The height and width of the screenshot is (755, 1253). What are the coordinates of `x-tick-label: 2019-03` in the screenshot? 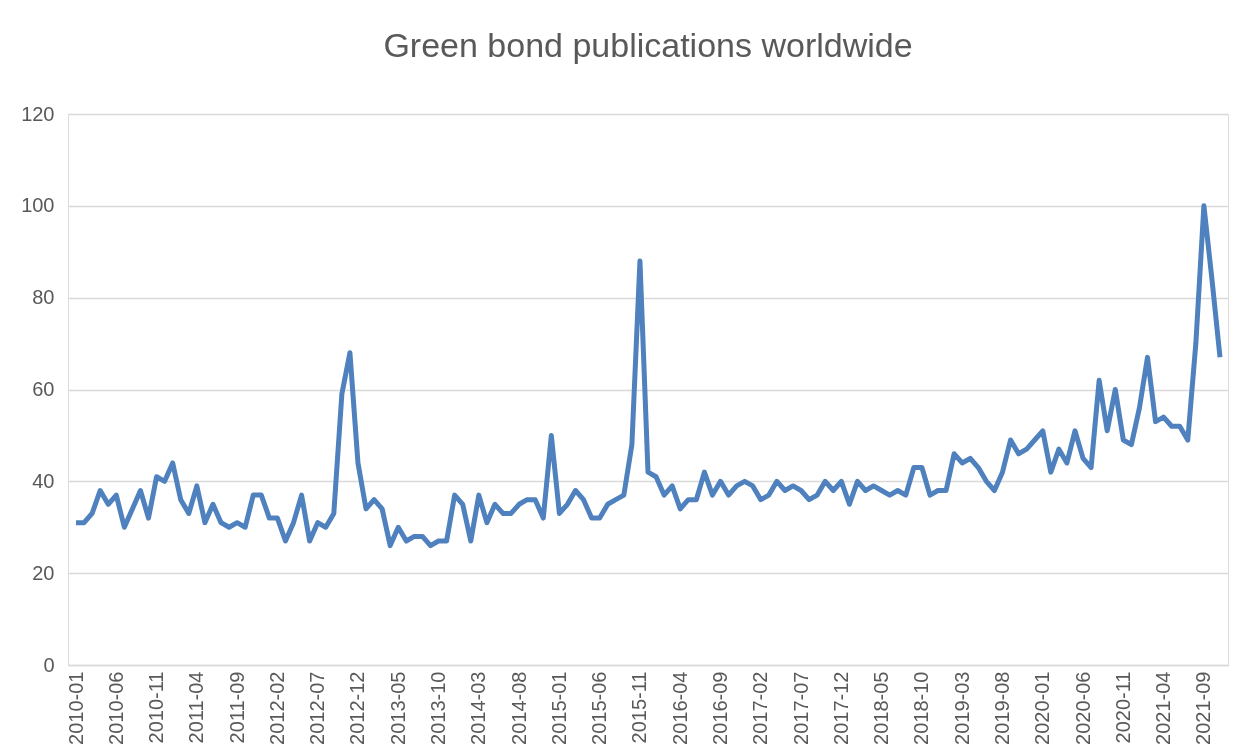 It's located at (961, 708).